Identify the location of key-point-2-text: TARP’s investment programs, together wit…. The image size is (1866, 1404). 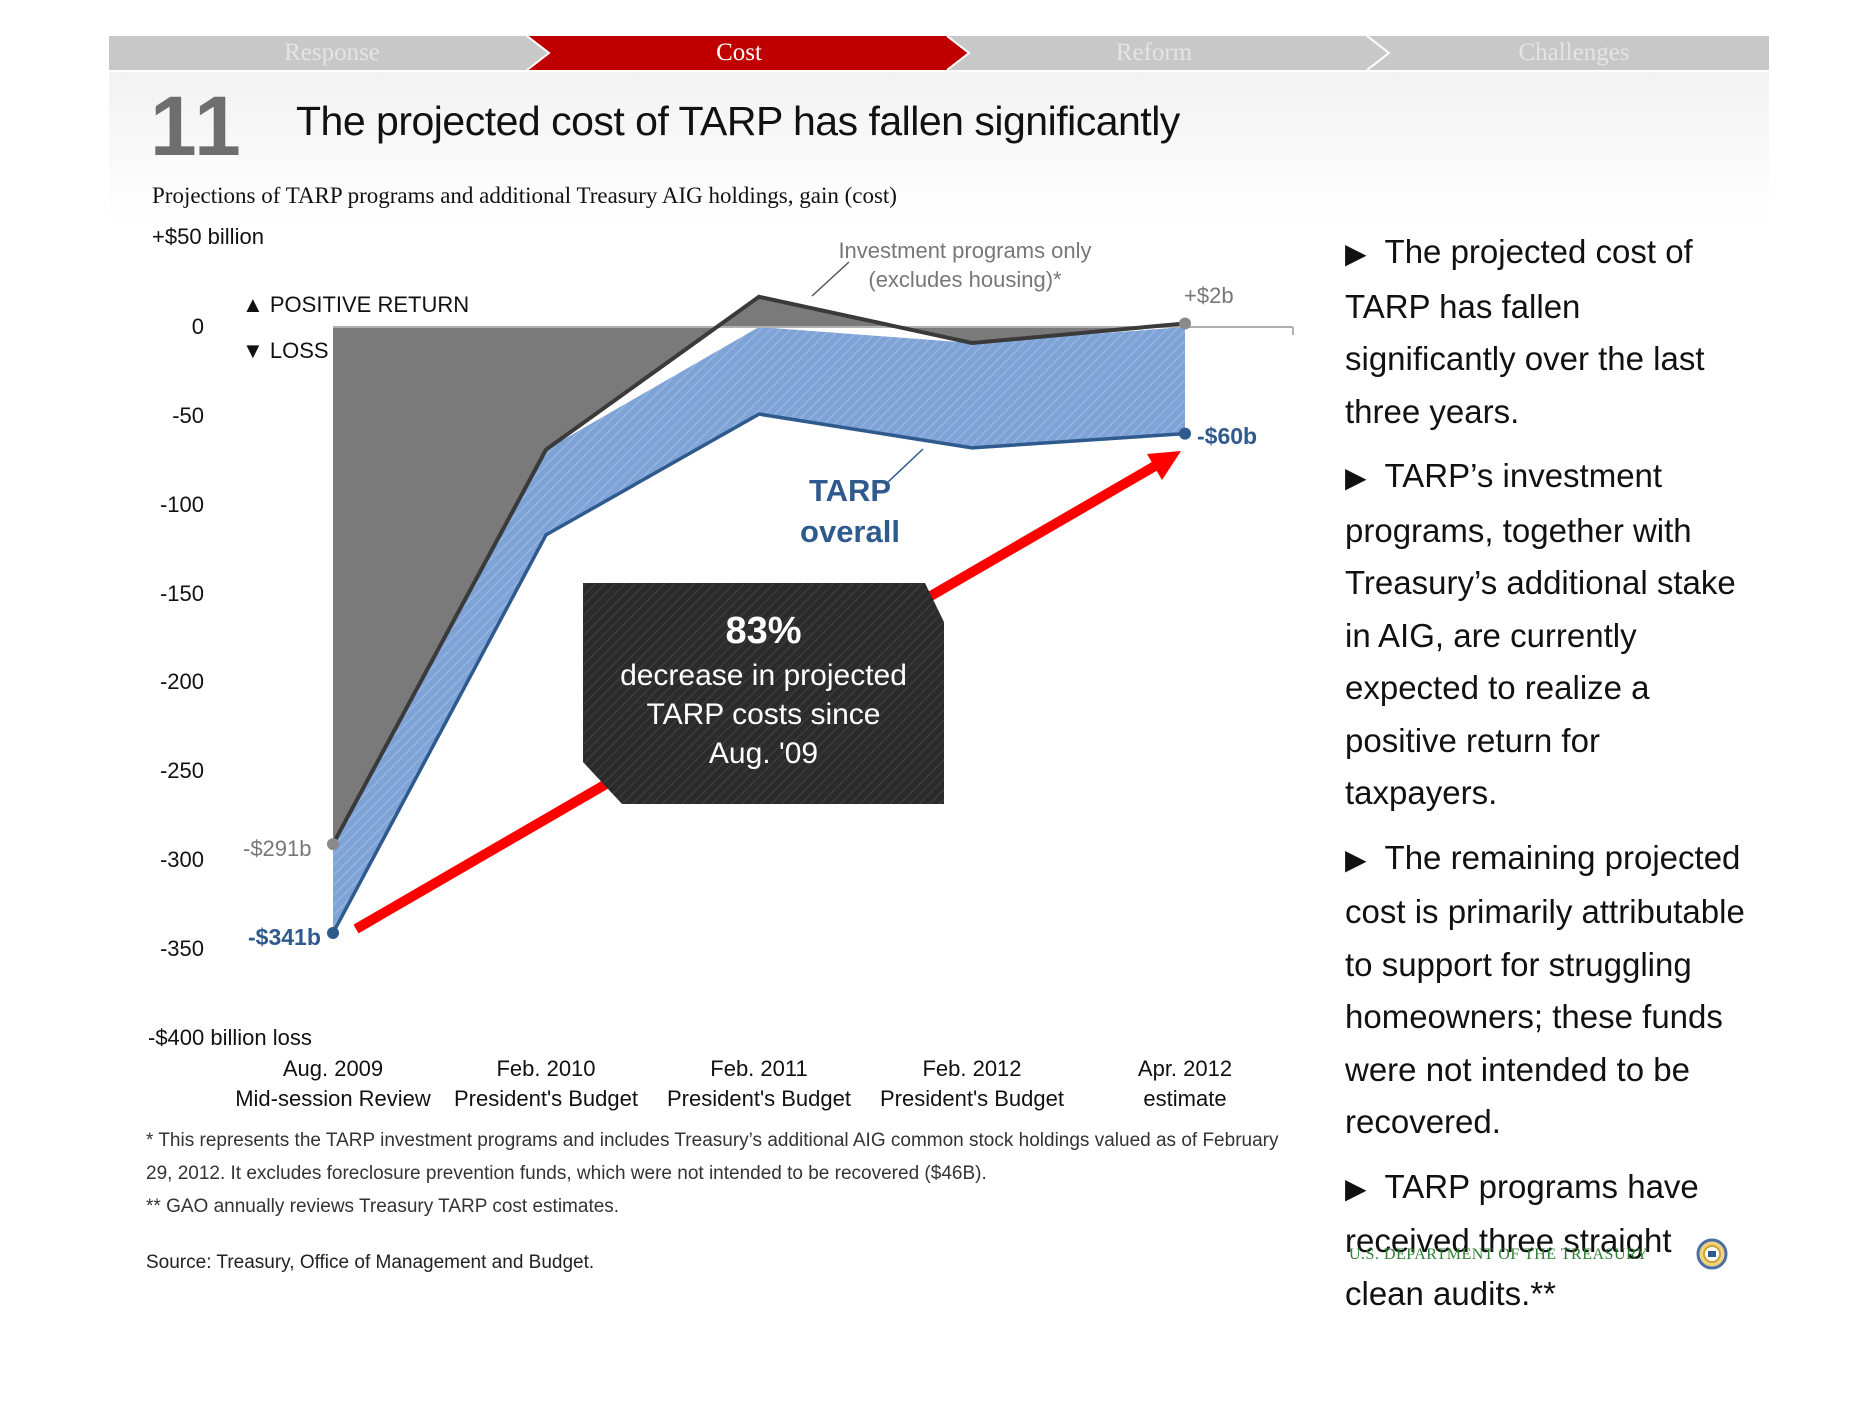
(1540, 634).